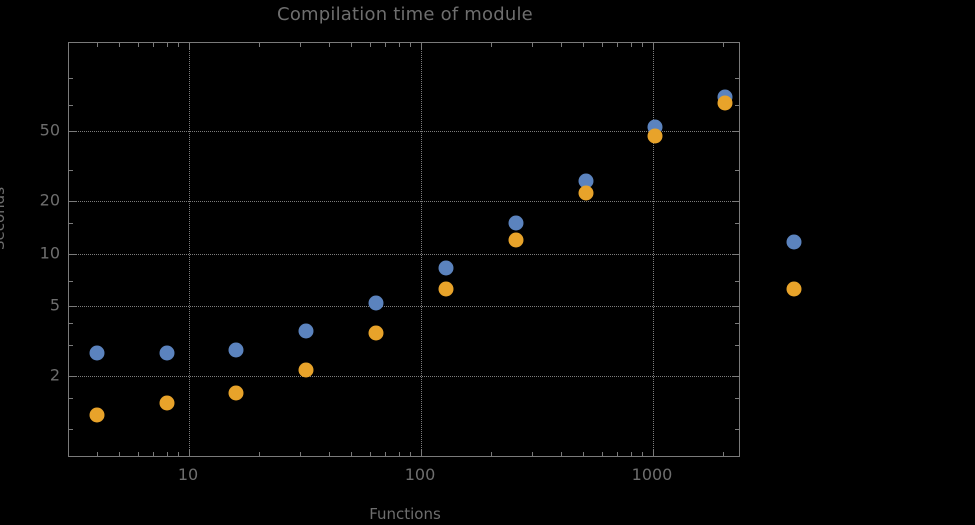 The image size is (975, 525). Describe the element at coordinates (420, 474) in the screenshot. I see `x-tick-label: 100` at that location.